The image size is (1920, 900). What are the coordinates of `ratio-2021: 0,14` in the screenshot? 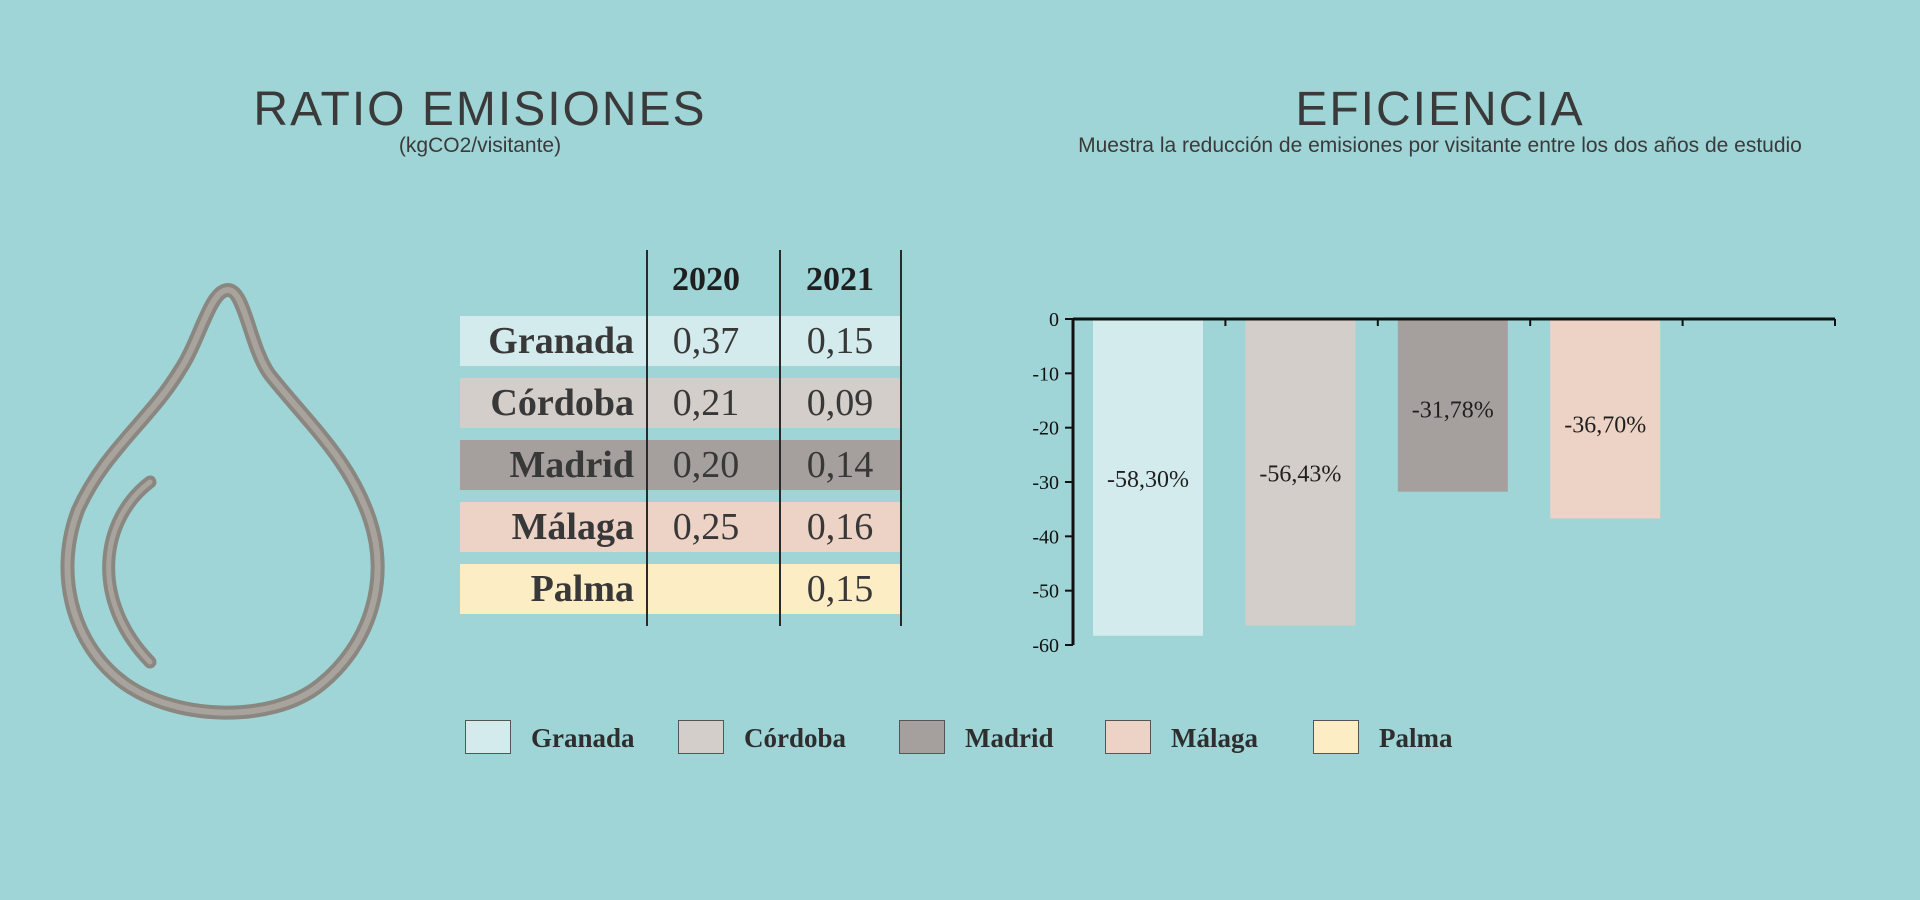 It's located at (840, 465).